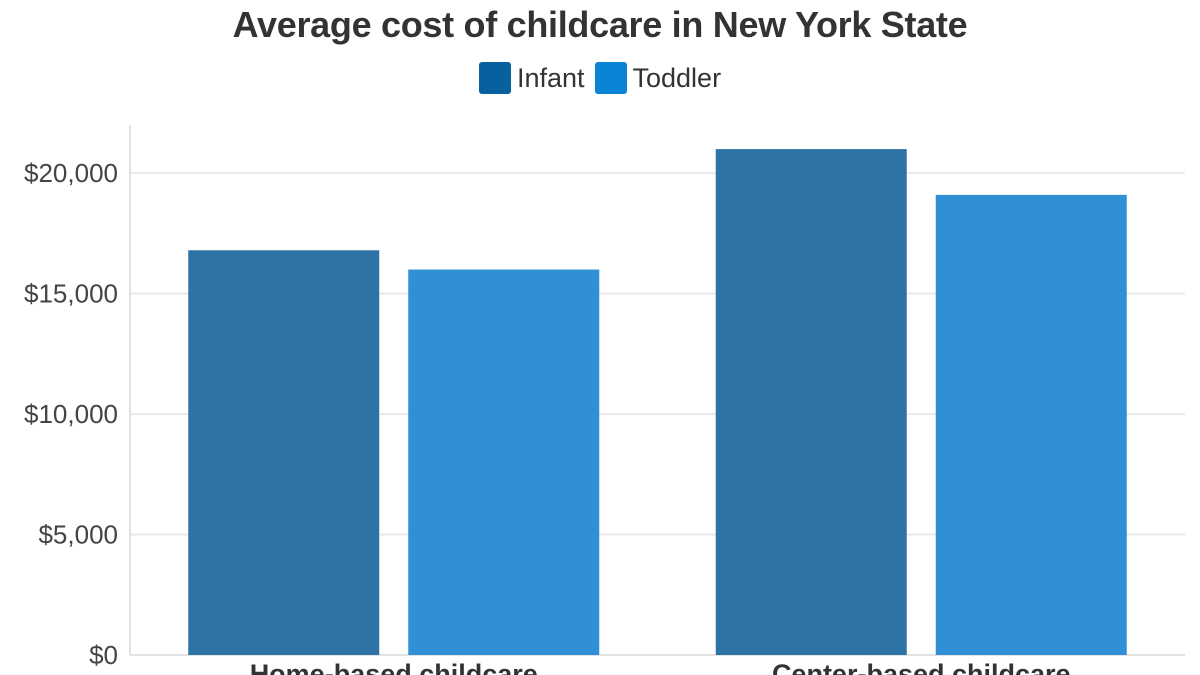 The height and width of the screenshot is (675, 1200). Describe the element at coordinates (921, 667) in the screenshot. I see `x-category-label: Center-based childcare` at that location.